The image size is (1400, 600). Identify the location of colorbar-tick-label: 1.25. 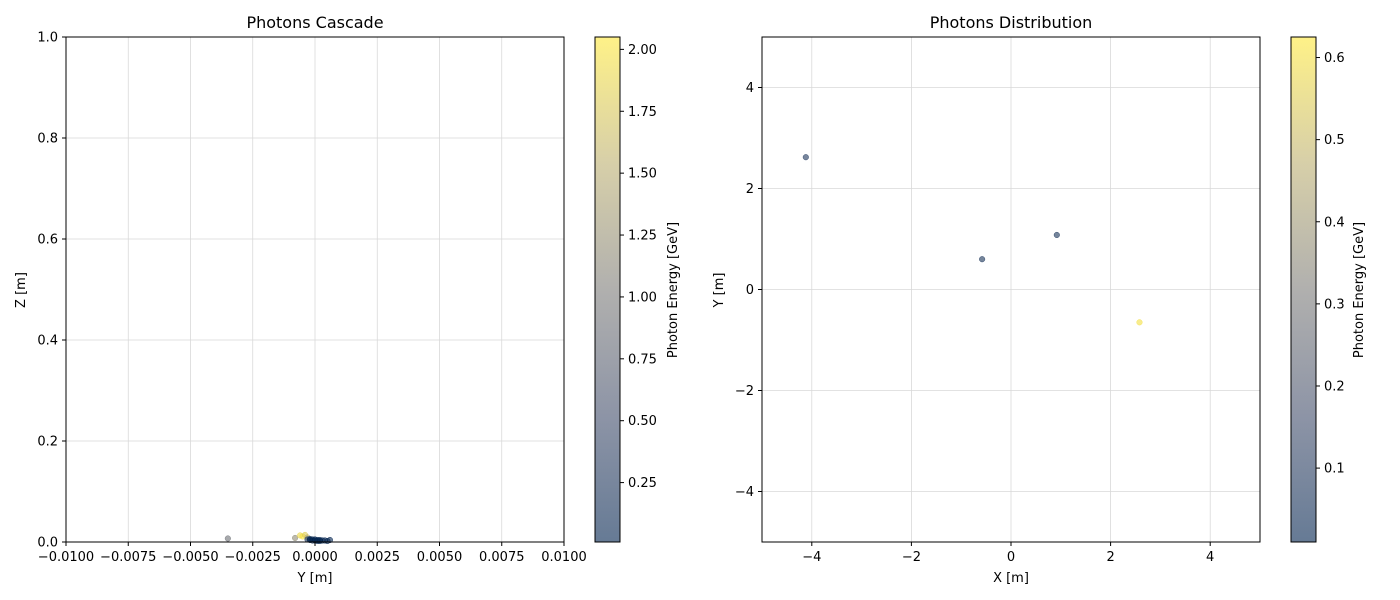
(642, 236).